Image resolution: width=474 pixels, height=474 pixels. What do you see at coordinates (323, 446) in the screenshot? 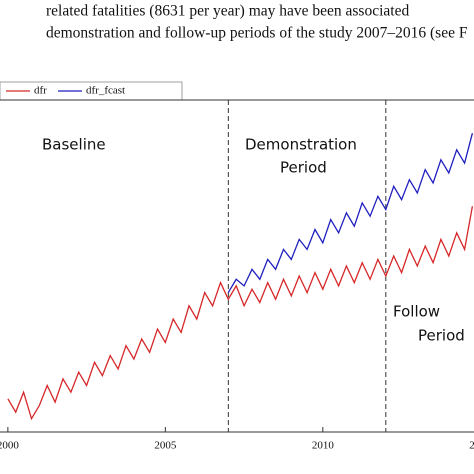
I see `x-tick-label: 2010` at bounding box center [323, 446].